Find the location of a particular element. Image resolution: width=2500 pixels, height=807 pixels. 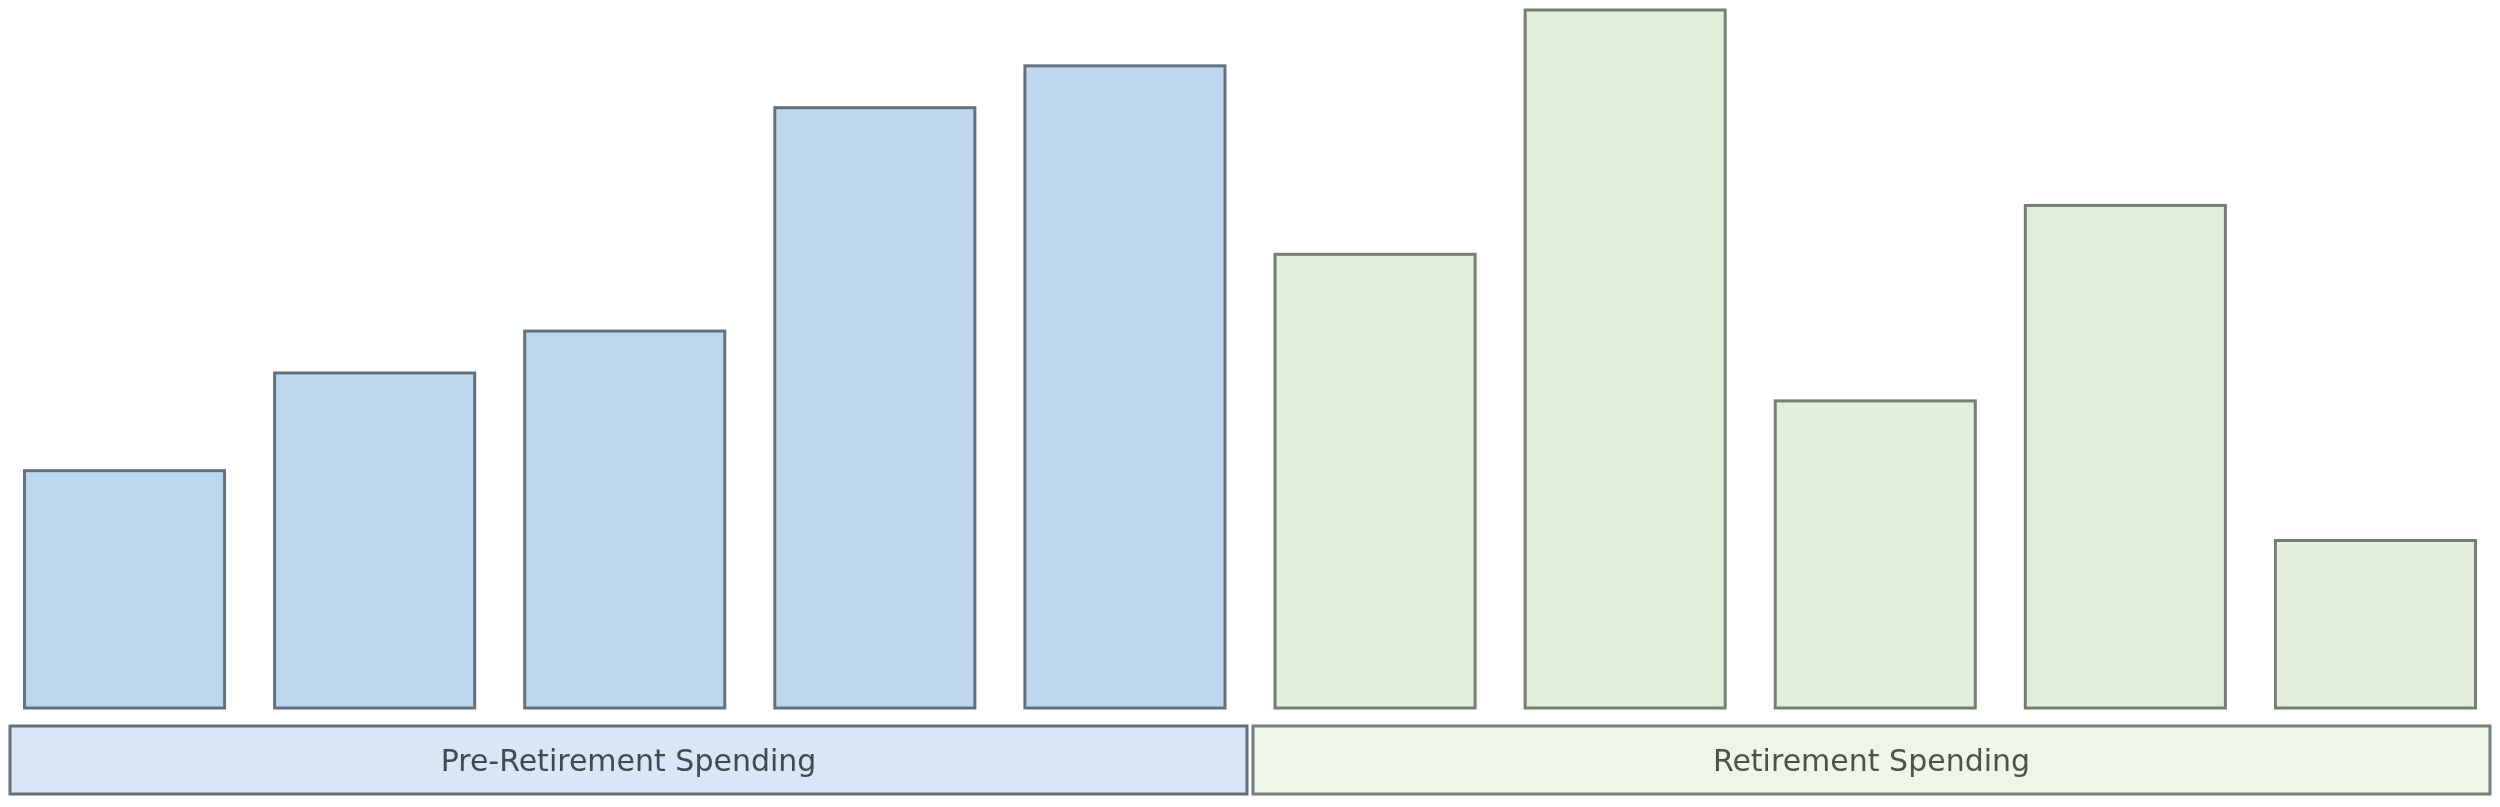

label-box: Pre-Retirement Spending is located at coordinates (628, 760).